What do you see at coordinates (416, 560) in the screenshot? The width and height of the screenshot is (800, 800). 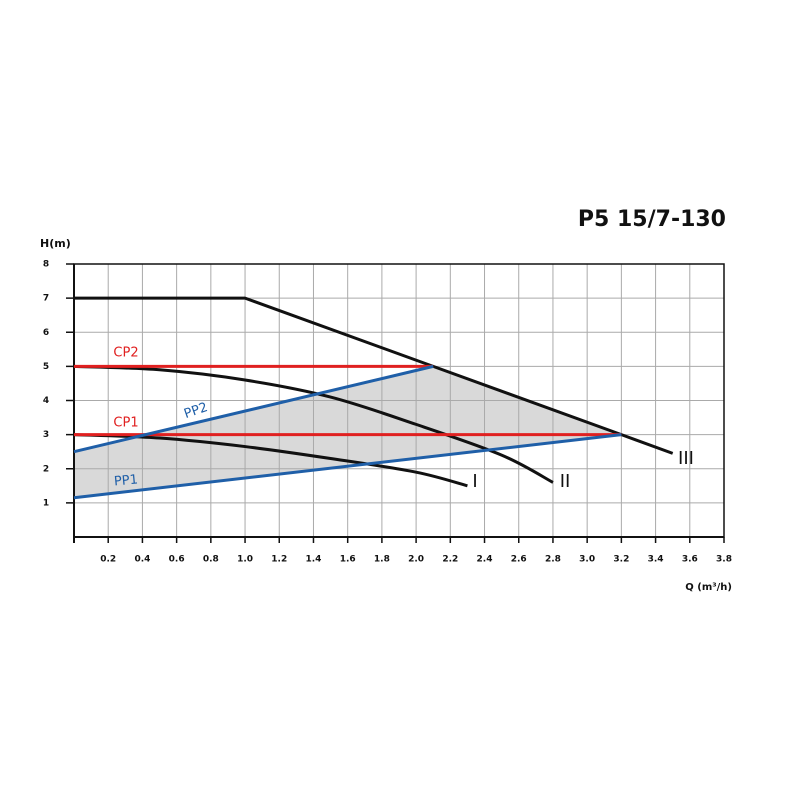 I see `x-tick-label: 2.0` at bounding box center [416, 560].